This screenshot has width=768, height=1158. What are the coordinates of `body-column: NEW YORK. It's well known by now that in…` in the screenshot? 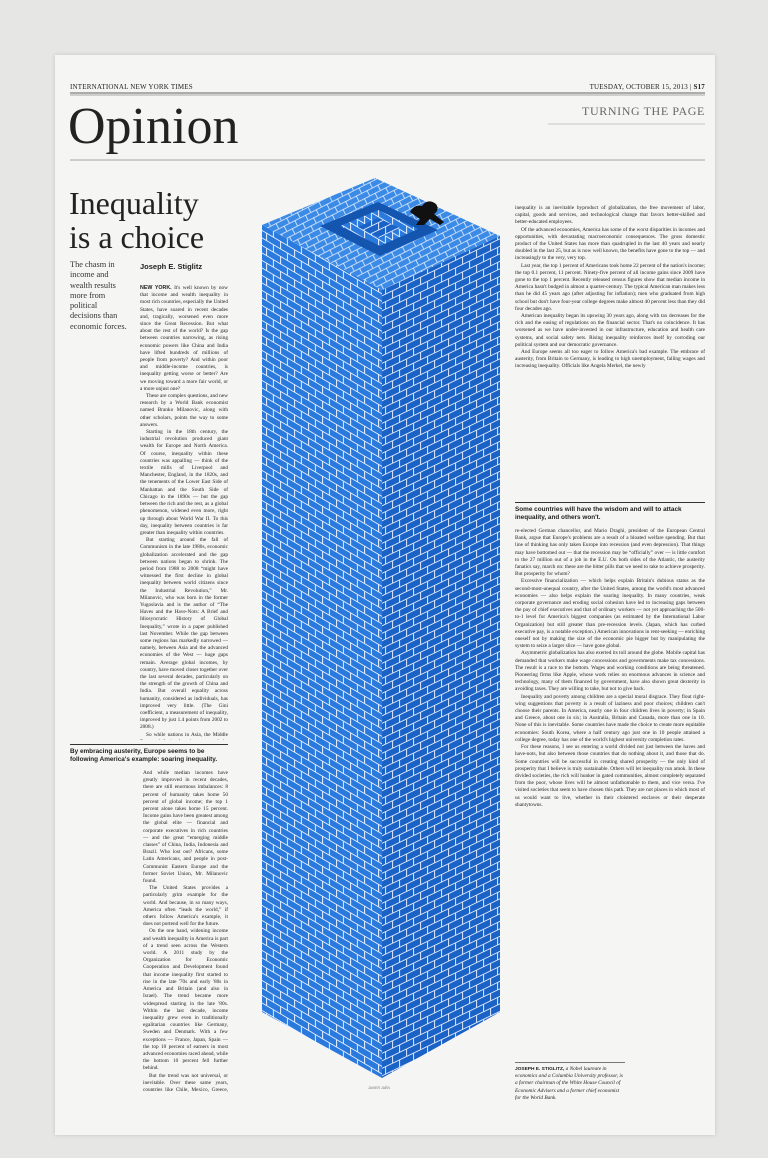 It's located at (184, 512).